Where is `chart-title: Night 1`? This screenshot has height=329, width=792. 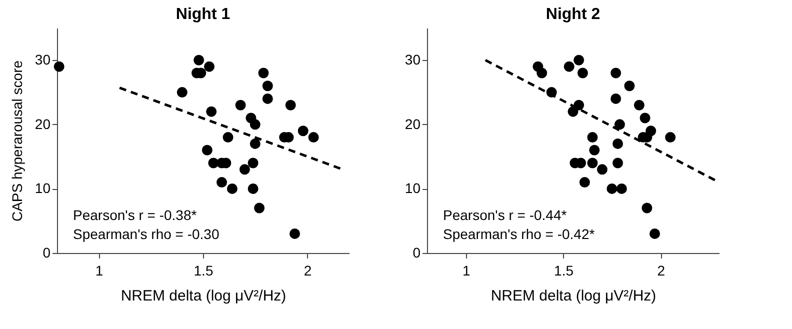
chart-title: Night 1 is located at coordinates (203, 14).